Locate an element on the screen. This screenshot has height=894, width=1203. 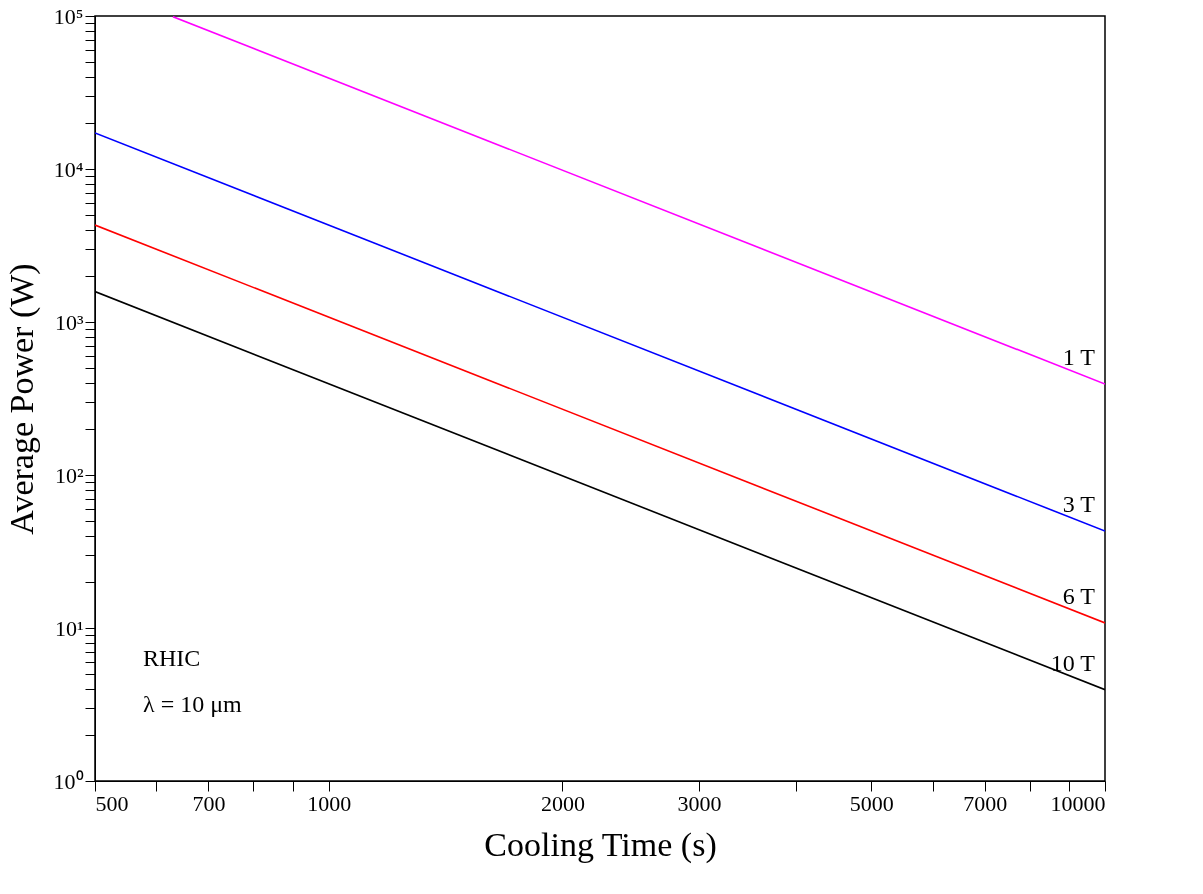
y-axis-title: Average Power (W) is located at coordinates (21, 399).